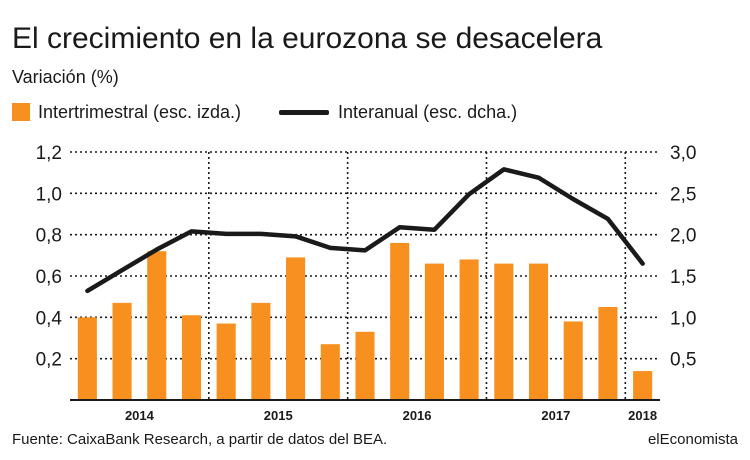  What do you see at coordinates (692, 439) in the screenshot?
I see `brand-label: elEconomista` at bounding box center [692, 439].